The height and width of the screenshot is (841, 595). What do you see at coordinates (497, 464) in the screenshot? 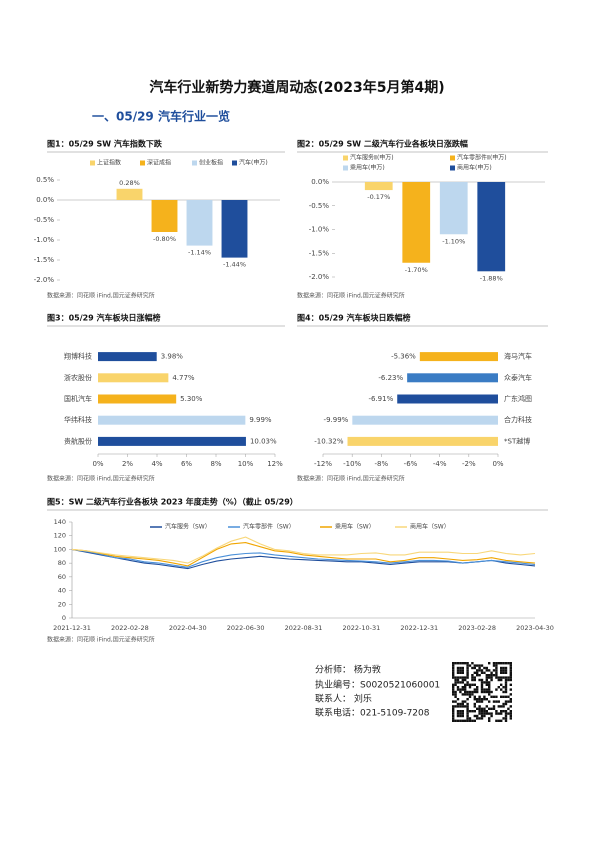
I see `x-tick-label: 0%` at bounding box center [497, 464].